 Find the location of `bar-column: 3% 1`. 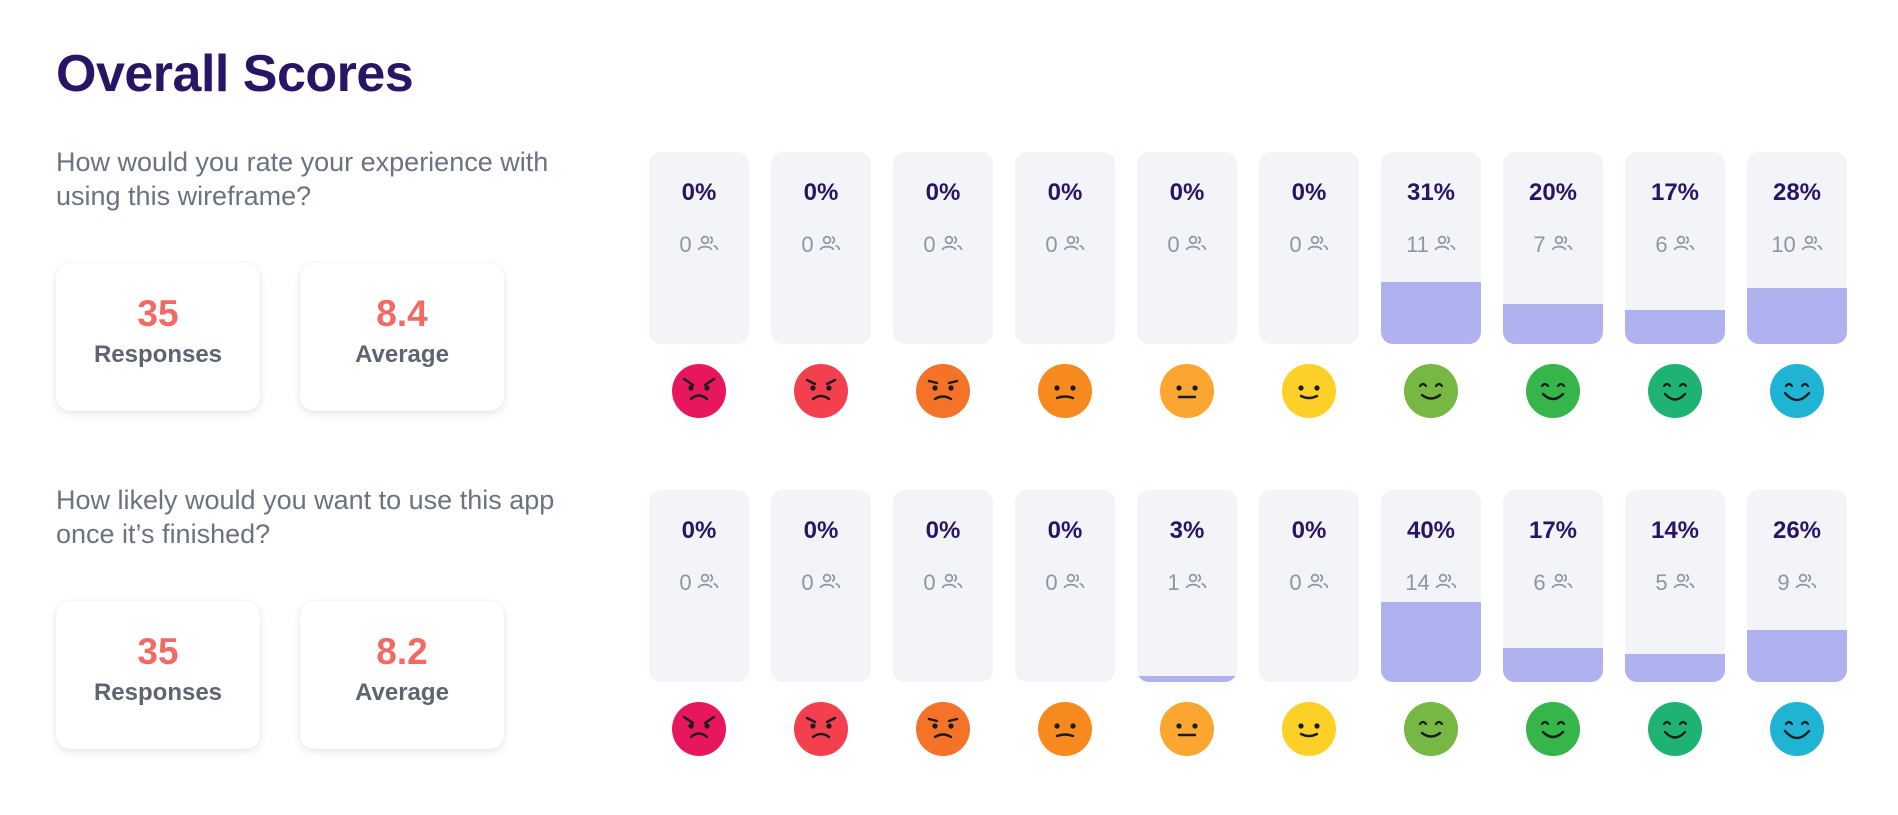

bar-column: 3% 1 is located at coordinates (1187, 586).